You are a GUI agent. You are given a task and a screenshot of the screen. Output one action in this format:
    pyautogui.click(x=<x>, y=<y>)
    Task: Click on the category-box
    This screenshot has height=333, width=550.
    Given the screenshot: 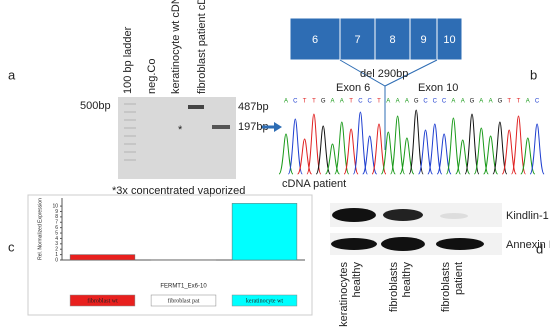 What is the action you would take?
    pyautogui.click(x=102, y=300)
    